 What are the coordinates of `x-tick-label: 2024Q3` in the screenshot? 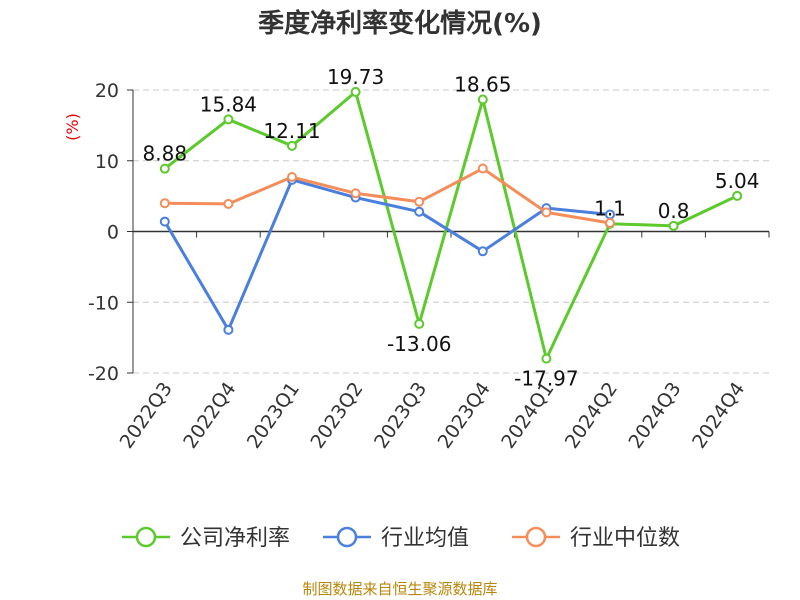 It's located at (654, 415).